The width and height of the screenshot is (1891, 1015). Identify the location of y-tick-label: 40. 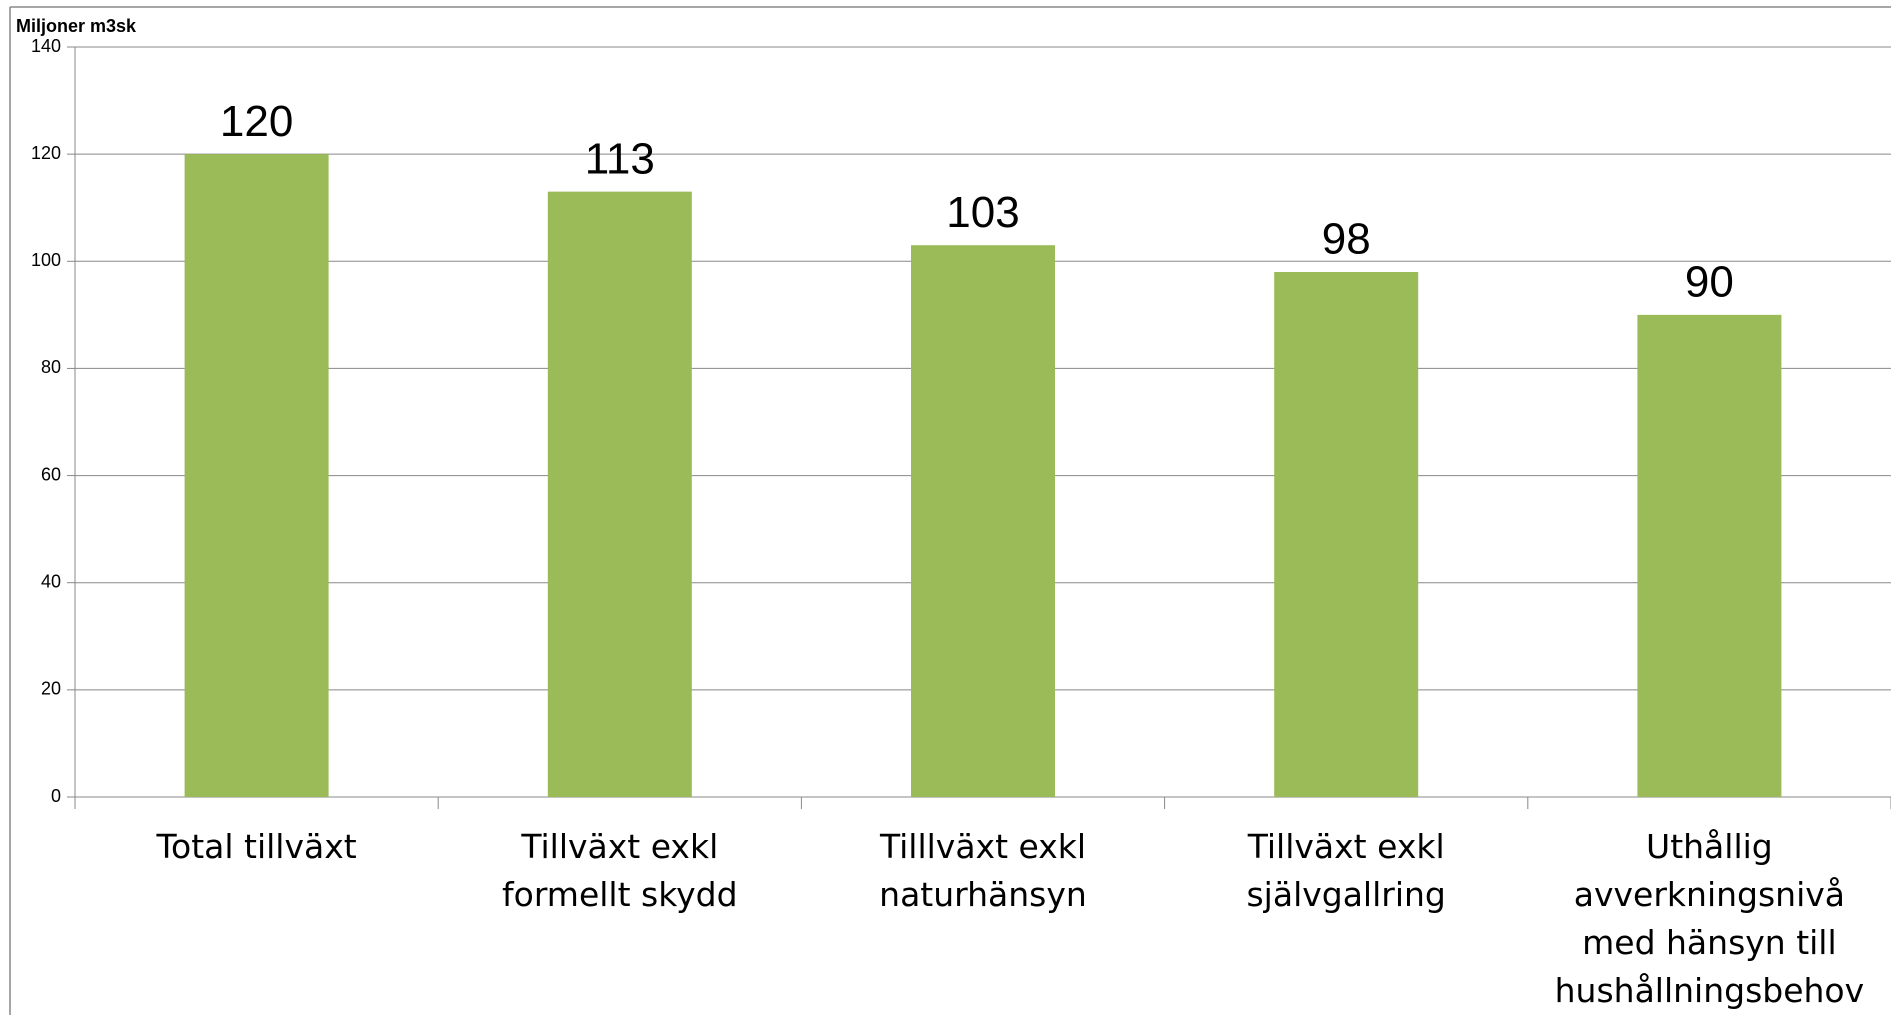
(51, 581).